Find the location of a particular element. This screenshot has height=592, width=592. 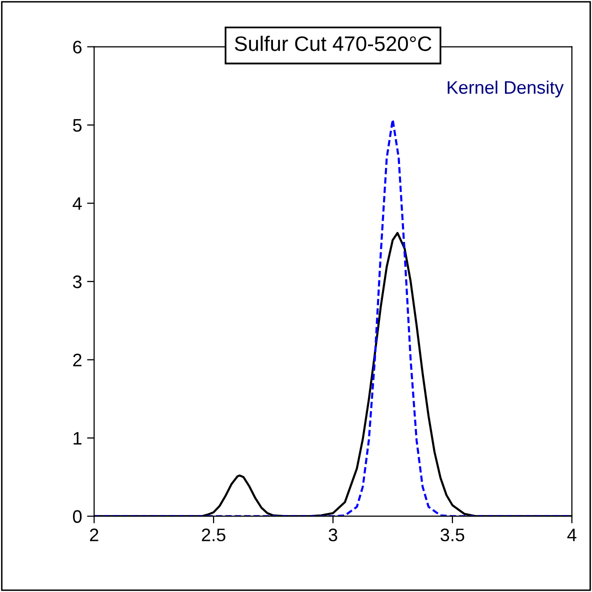

x-tick-label: 2 is located at coordinates (94, 535).